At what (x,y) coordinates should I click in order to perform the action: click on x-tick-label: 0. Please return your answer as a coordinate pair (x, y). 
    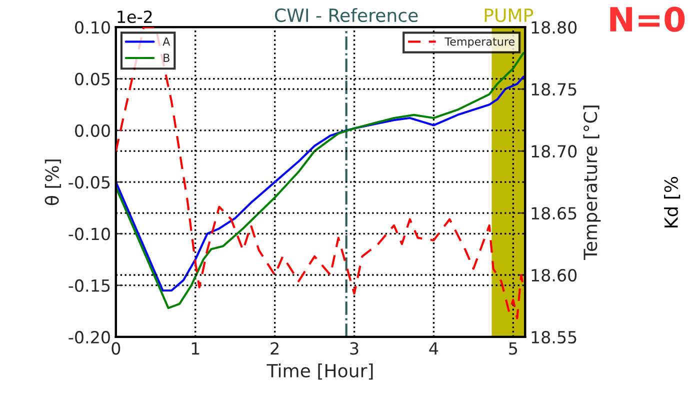
    Looking at the image, I should click on (116, 348).